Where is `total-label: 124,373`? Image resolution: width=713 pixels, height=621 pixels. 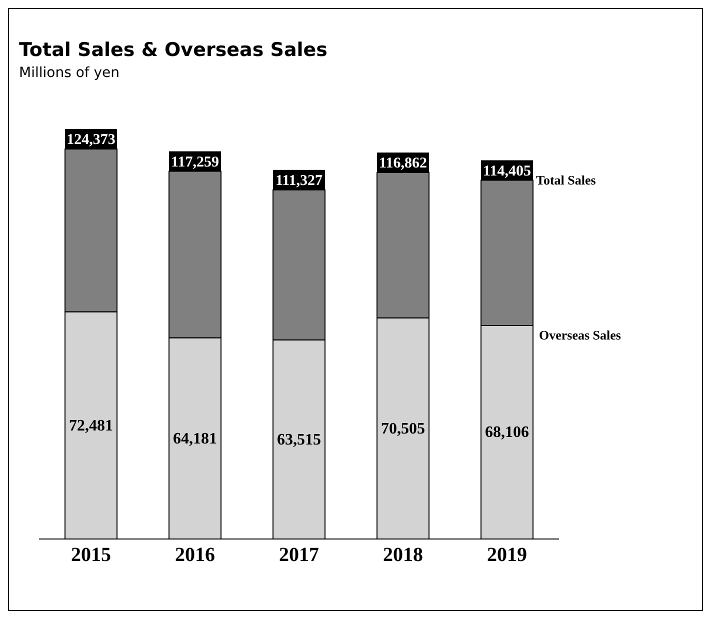 total-label: 124,373 is located at coordinates (91, 140).